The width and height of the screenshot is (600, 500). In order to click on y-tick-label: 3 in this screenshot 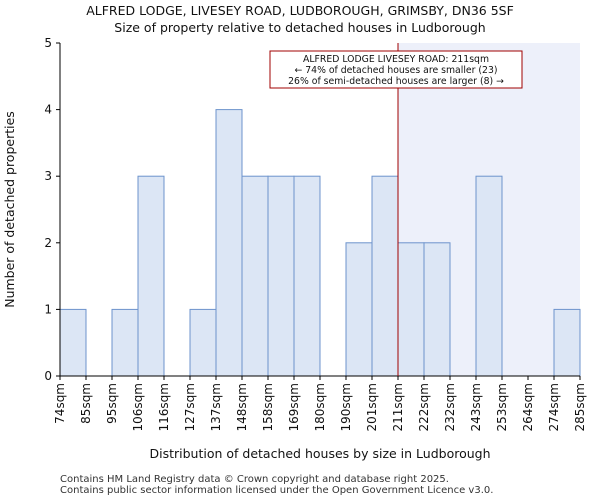, I will do `click(48, 176)`.